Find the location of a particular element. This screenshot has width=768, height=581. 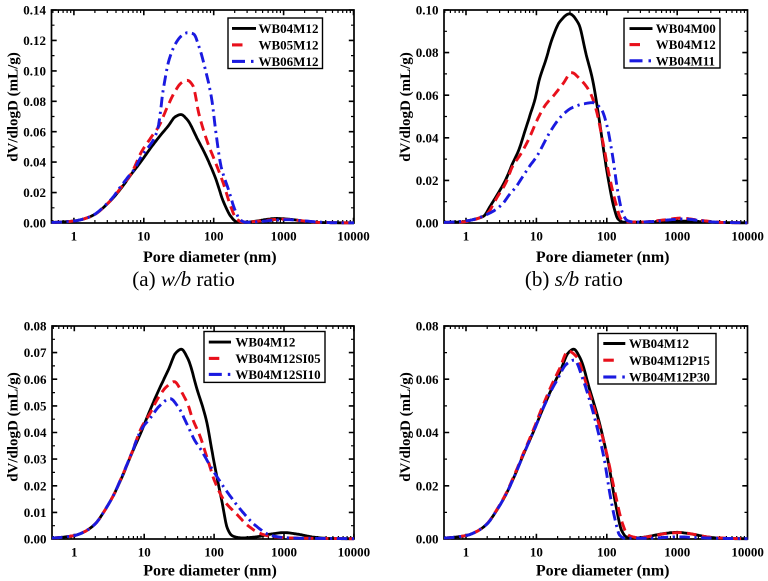

svg-text: WB04M00 is located at coordinates (686, 28).